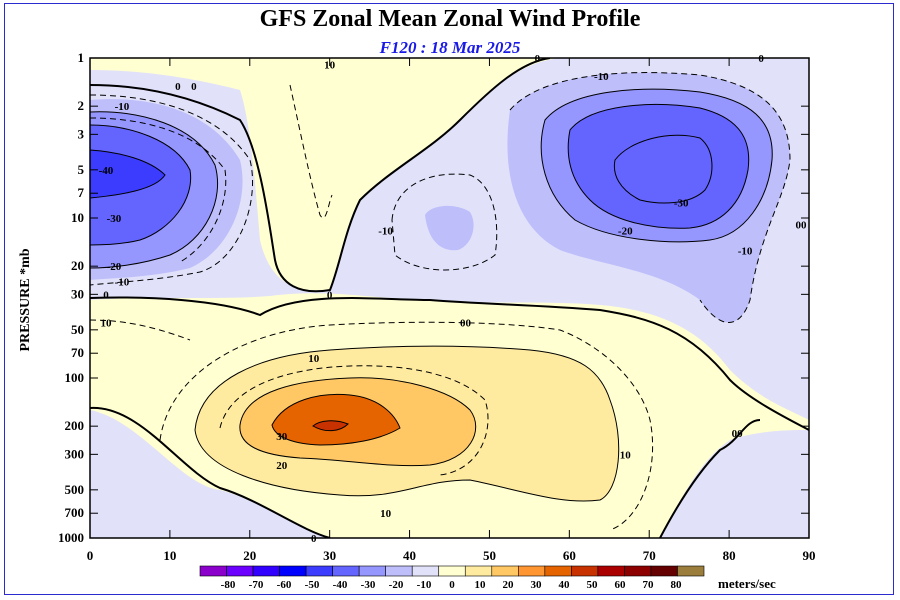 This screenshot has width=900, height=600. I want to click on colorbar-tick-label: -40, so click(340, 585).